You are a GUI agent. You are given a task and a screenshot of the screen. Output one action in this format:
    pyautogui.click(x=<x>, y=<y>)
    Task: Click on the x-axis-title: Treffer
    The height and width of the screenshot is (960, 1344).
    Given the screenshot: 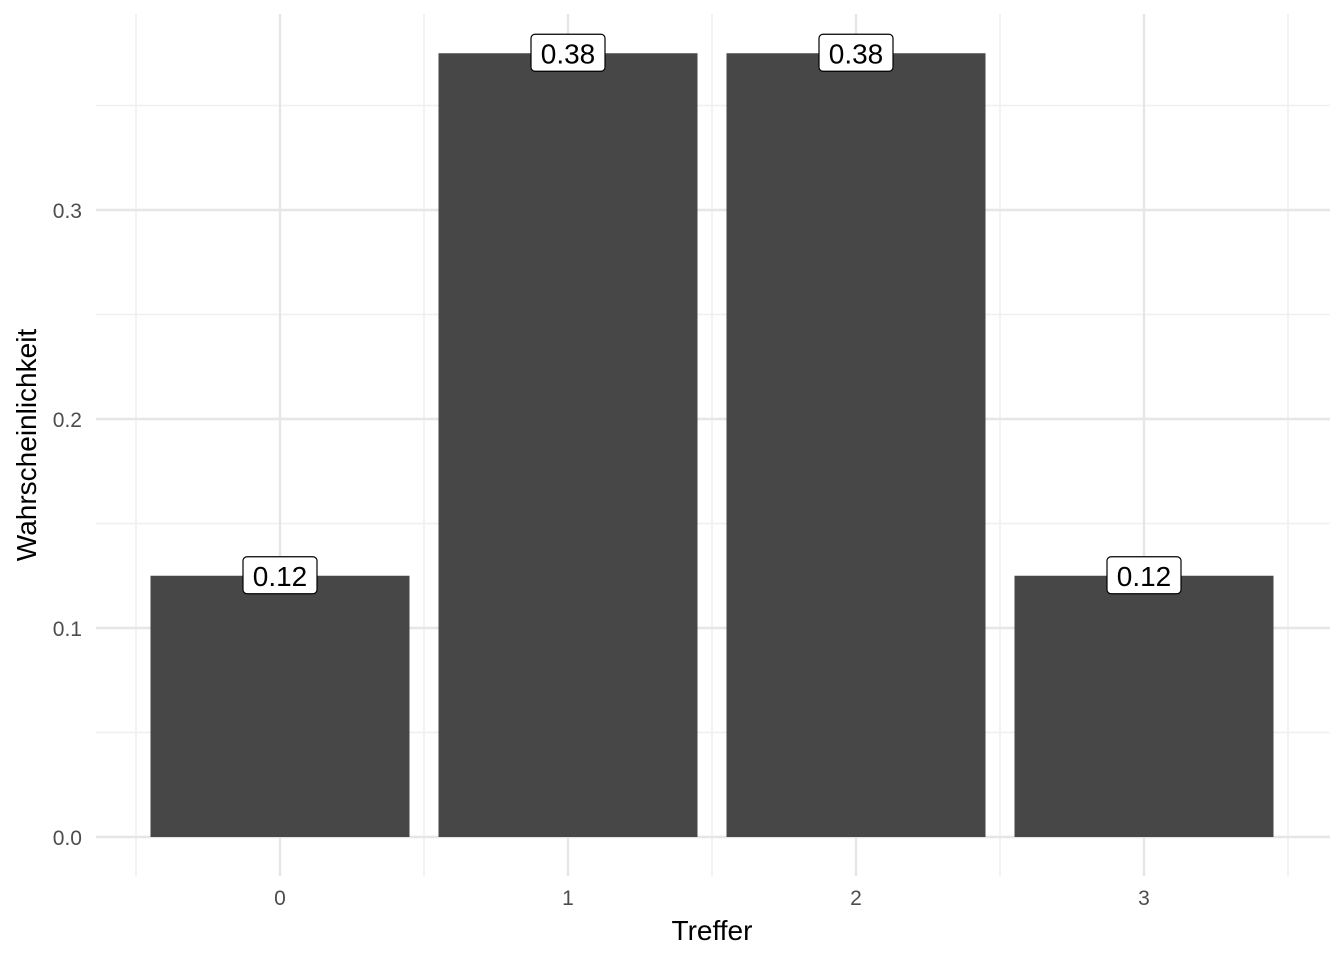 What is the action you would take?
    pyautogui.click(x=712, y=930)
    